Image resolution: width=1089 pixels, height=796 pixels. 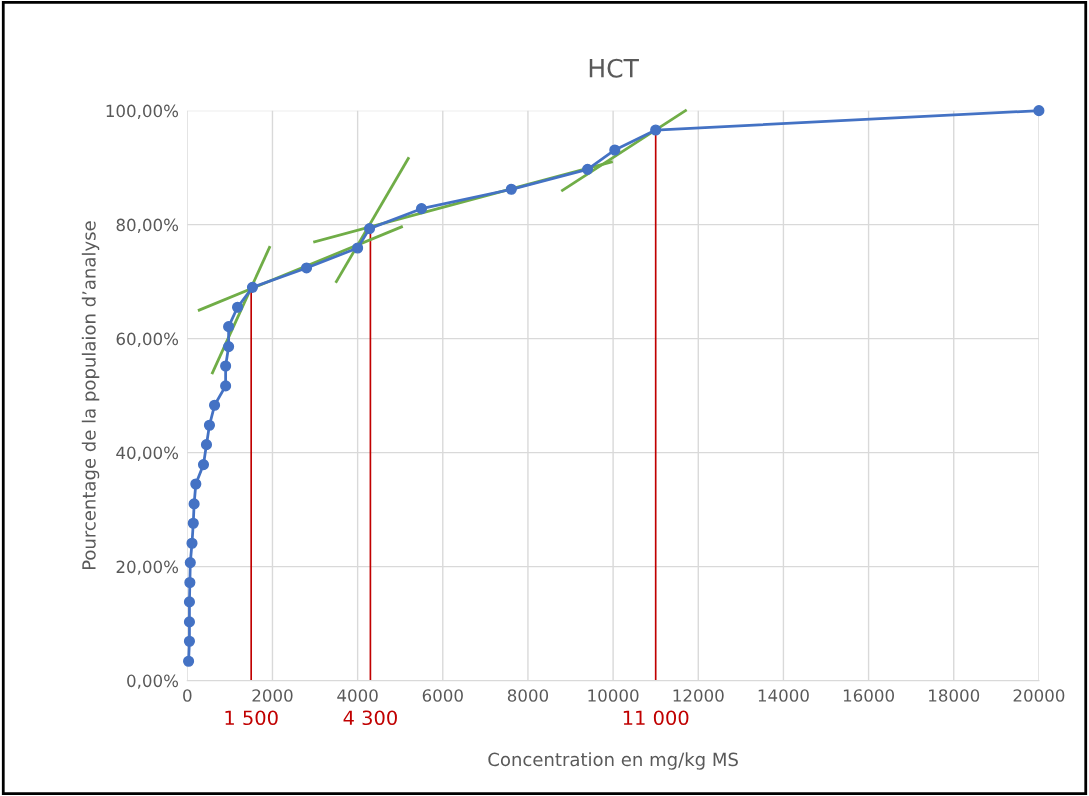 I want to click on x-tick-label: 20000, so click(x=1039, y=695).